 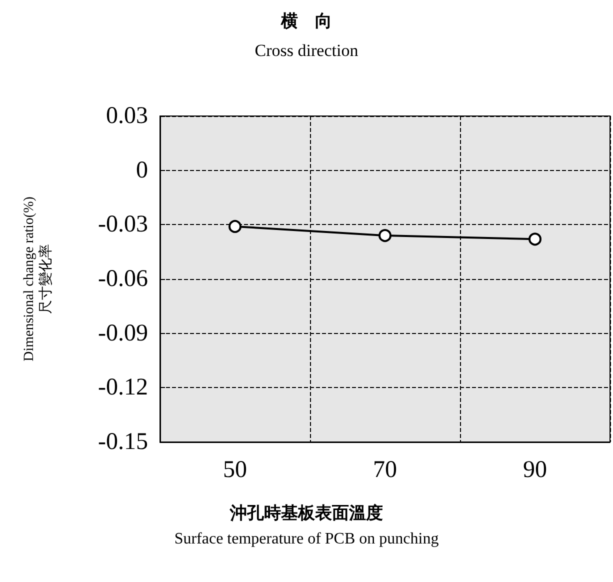 What do you see at coordinates (235, 470) in the screenshot?
I see `x-tick-label: 50` at bounding box center [235, 470].